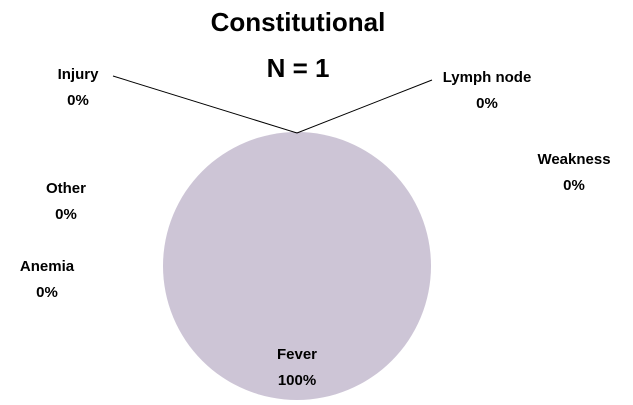  I want to click on slice-label: Weakness, so click(573, 159).